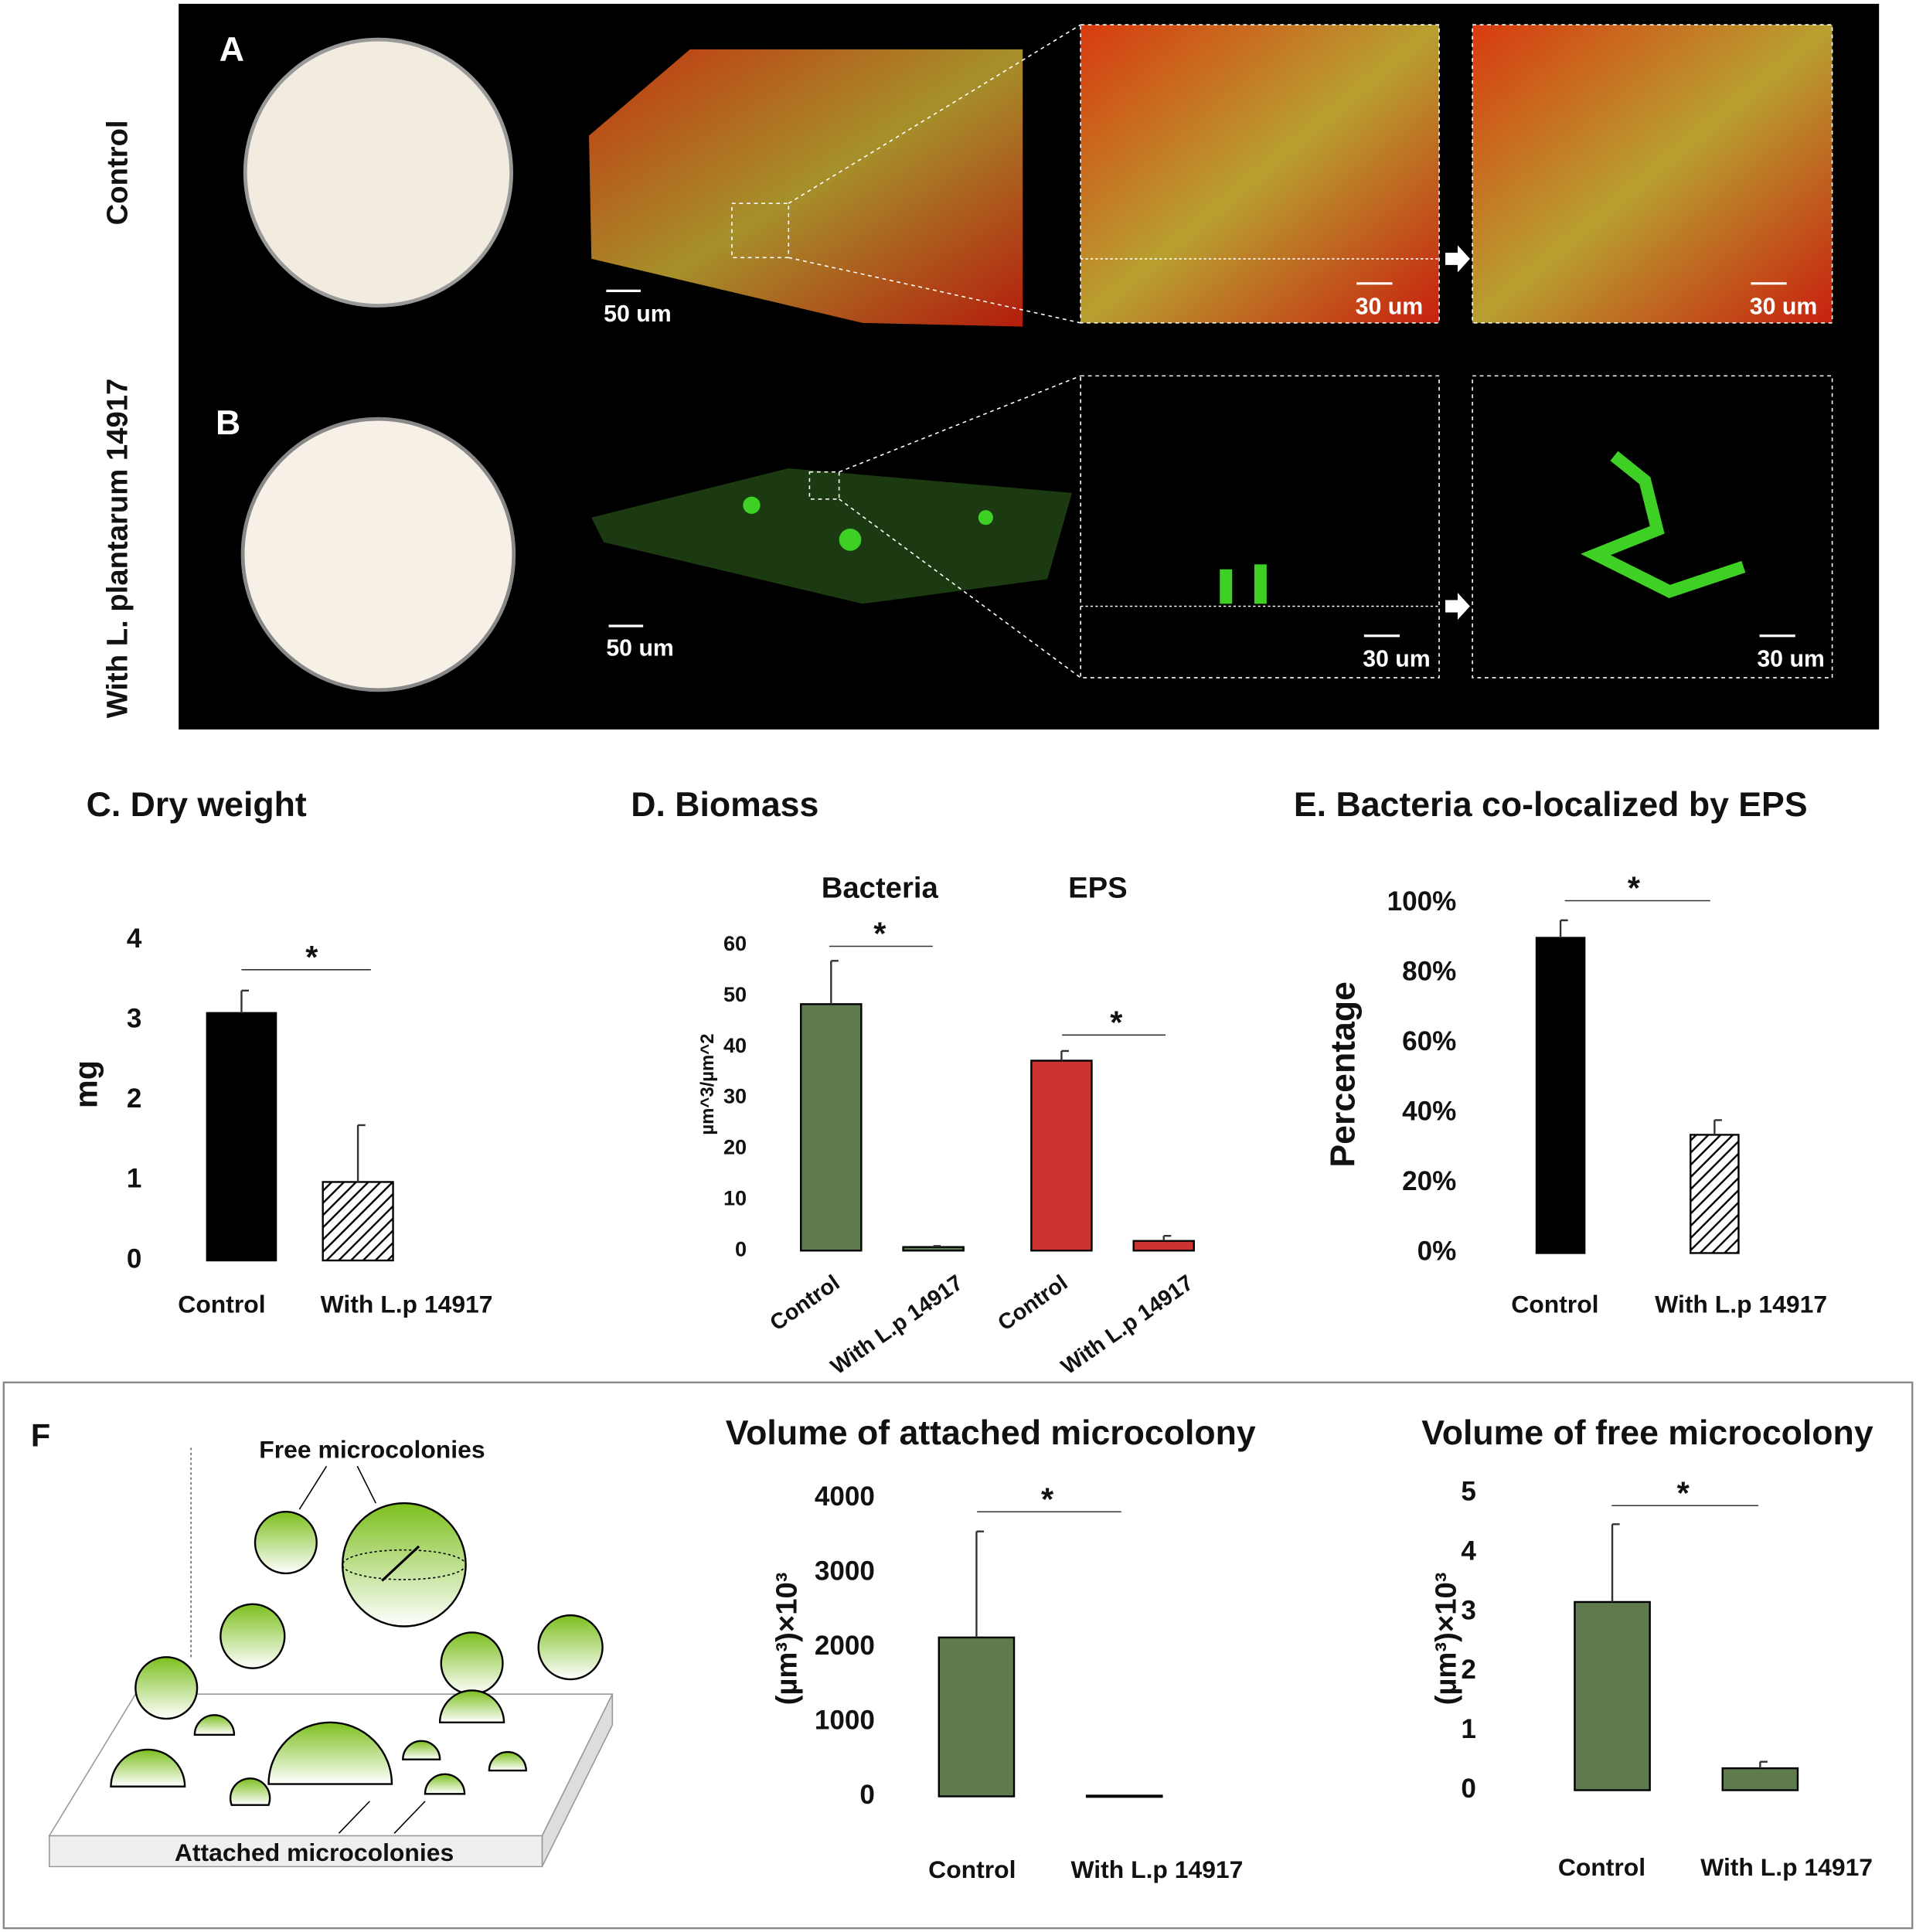  What do you see at coordinates (707, 1084) in the screenshot?
I see `y-axis-label: µm^3/µm^2` at bounding box center [707, 1084].